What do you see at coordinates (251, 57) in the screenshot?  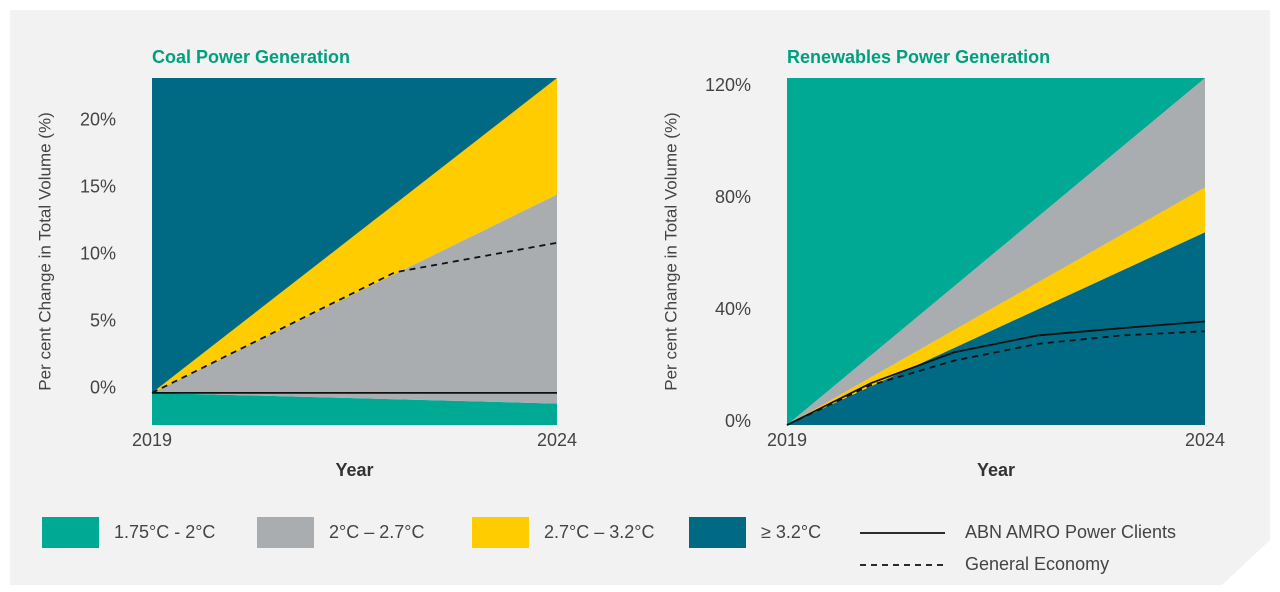 I see `chart-title: Coal Power Generation` at bounding box center [251, 57].